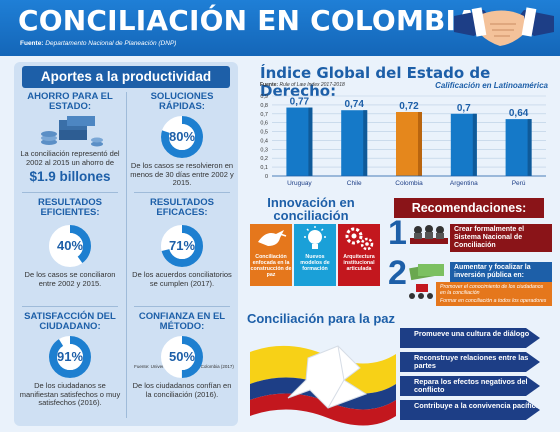 This screenshot has width=560, height=432. Describe the element at coordinates (354, 183) in the screenshot. I see `category-label: Chile` at that location.